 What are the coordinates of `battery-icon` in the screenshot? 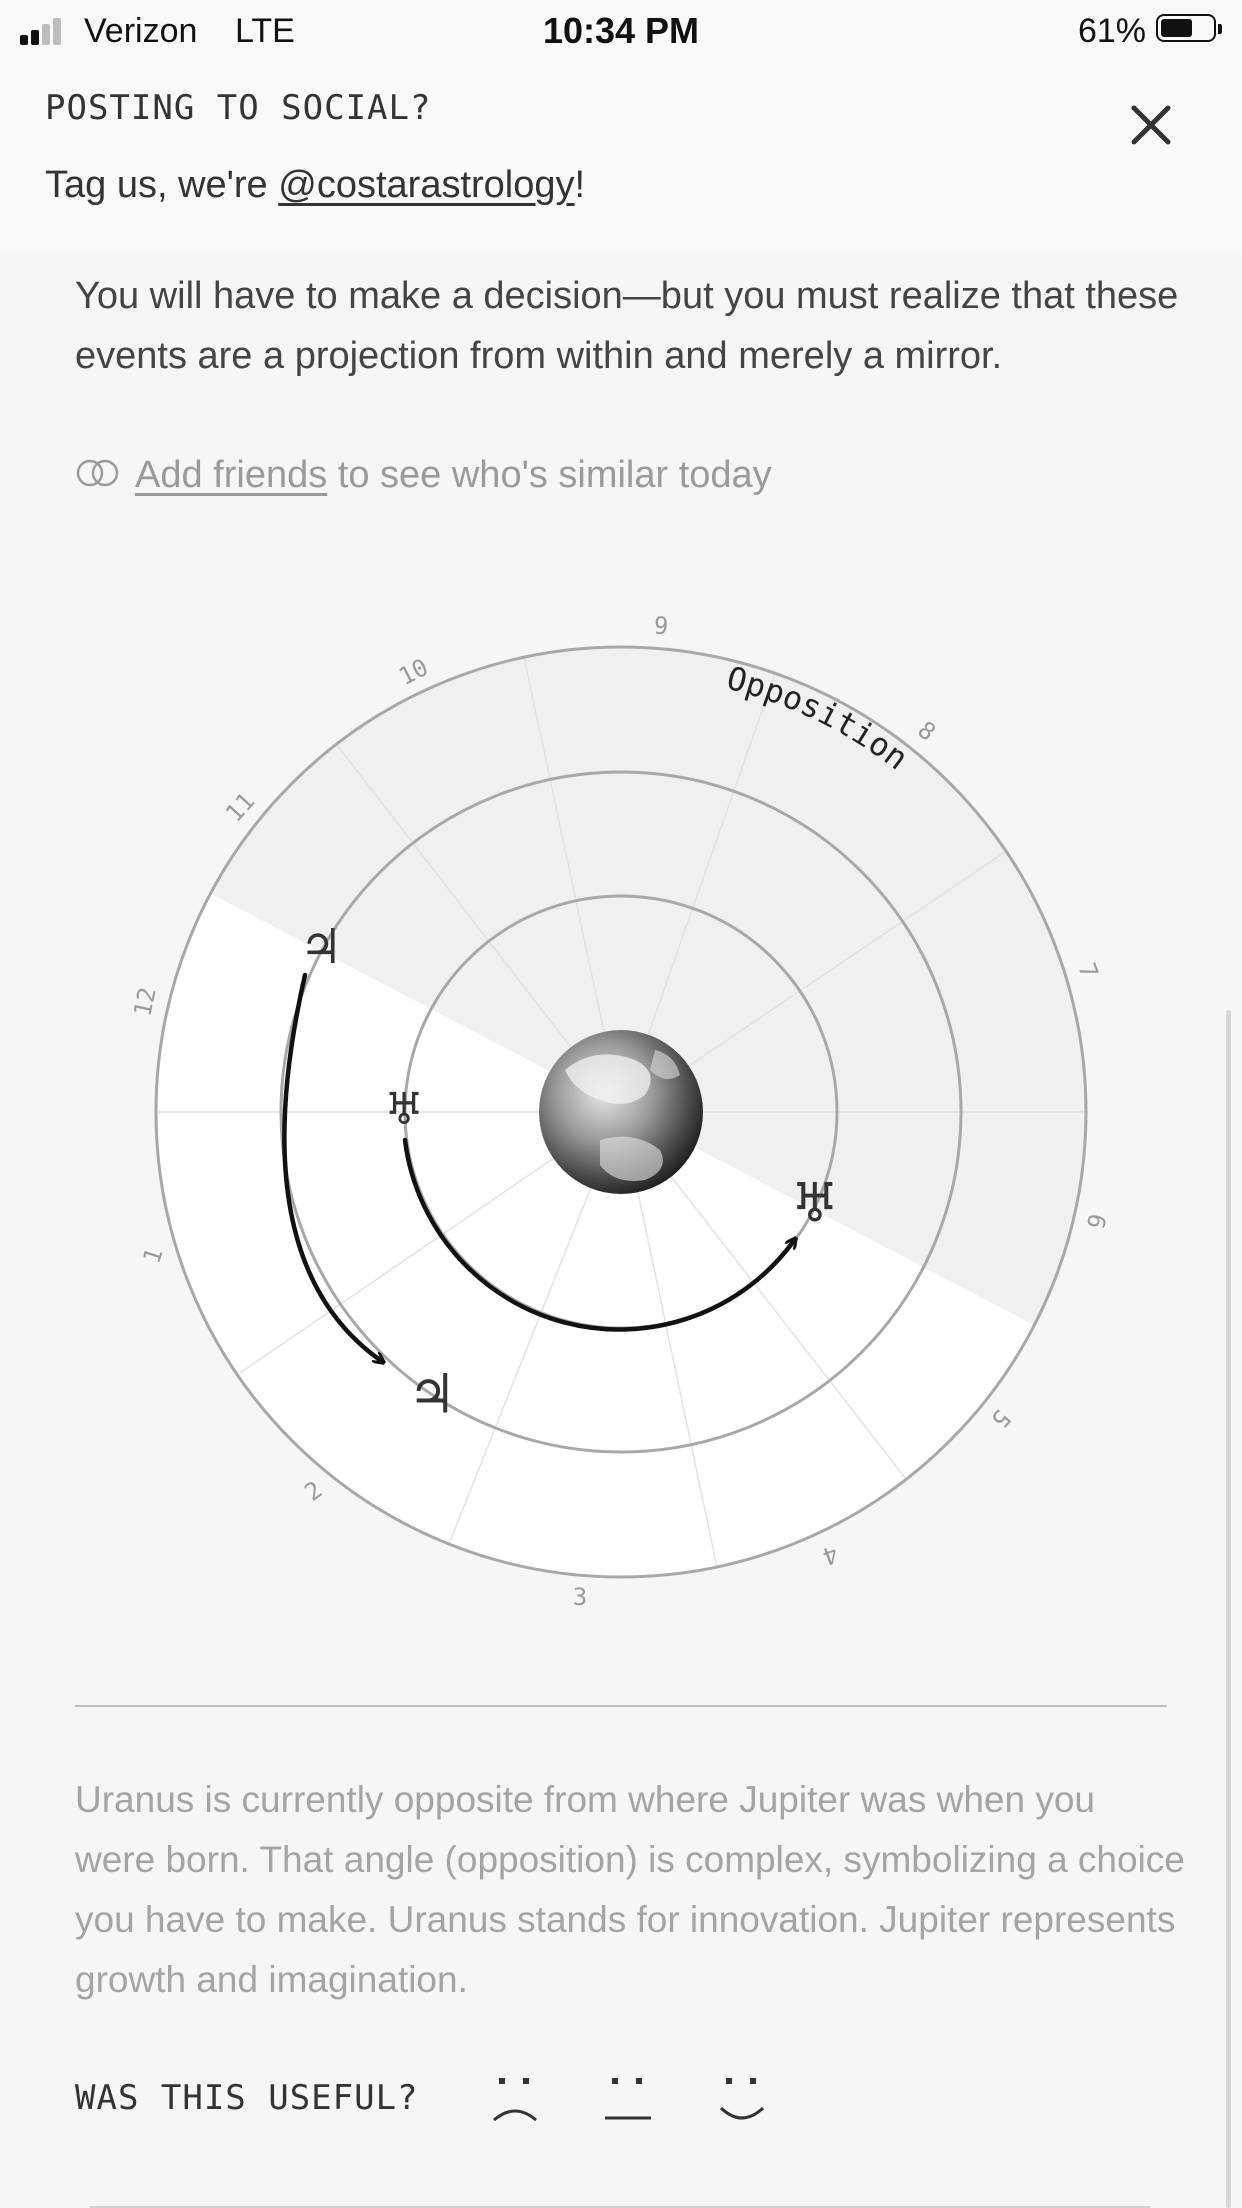 It's located at (1190, 30).